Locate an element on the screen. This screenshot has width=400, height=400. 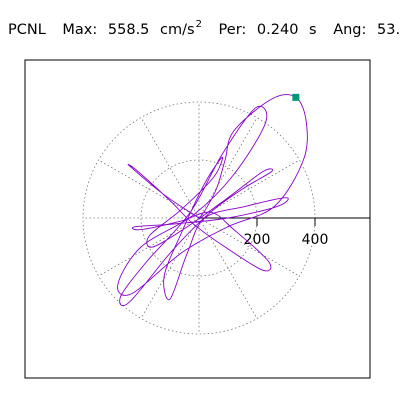
max-unit-exponent: 2 is located at coordinates (198, 24).